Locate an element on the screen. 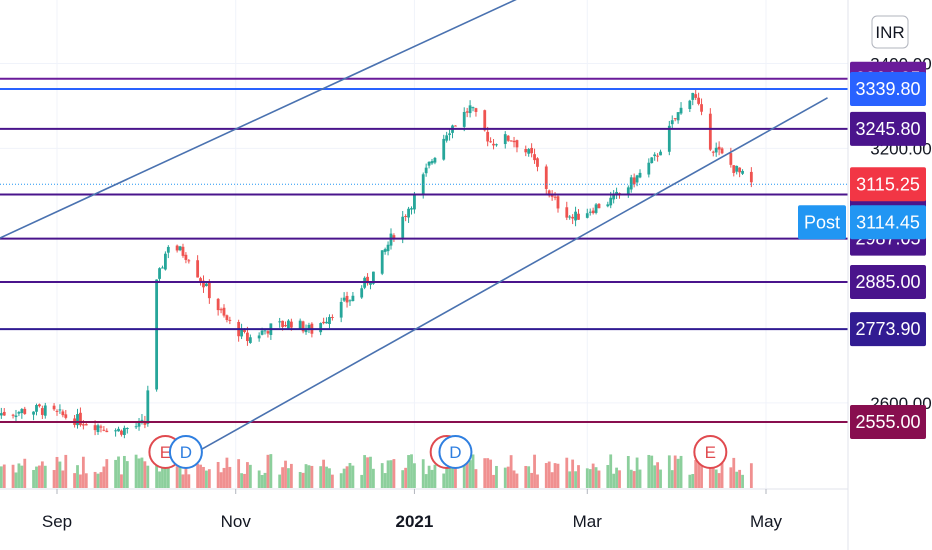 The image size is (932, 550). post-tag-text: Post is located at coordinates (822, 222).